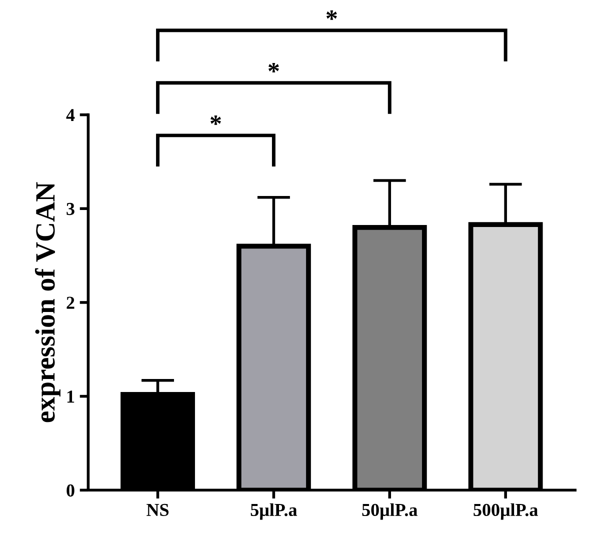 This screenshot has height=544, width=596. What do you see at coordinates (506, 511) in the screenshot?
I see `x-tick-label: 500μlP.a` at bounding box center [506, 511].